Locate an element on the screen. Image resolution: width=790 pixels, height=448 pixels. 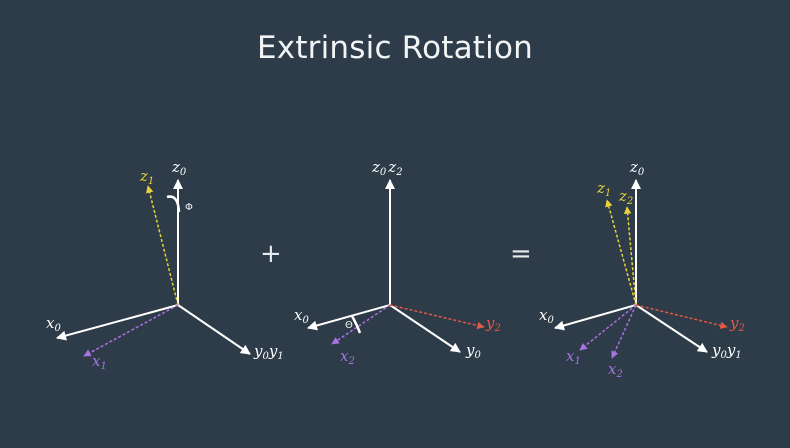
panel-first-rotation: Φ z0 z1 x0 x1 y0y1 is located at coordinates (165, 265).